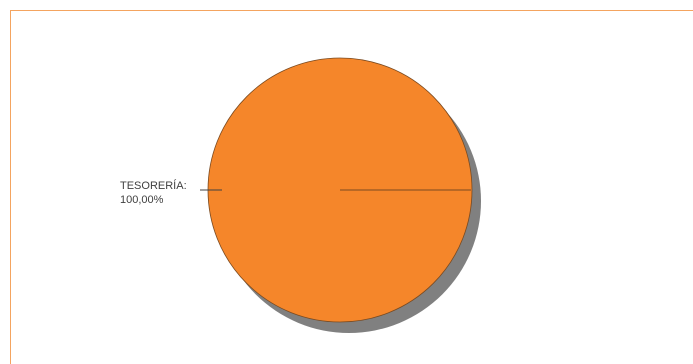 The width and height of the screenshot is (693, 364). Describe the element at coordinates (153, 185) in the screenshot. I see `data-label-category: TESORERÍA:` at that location.